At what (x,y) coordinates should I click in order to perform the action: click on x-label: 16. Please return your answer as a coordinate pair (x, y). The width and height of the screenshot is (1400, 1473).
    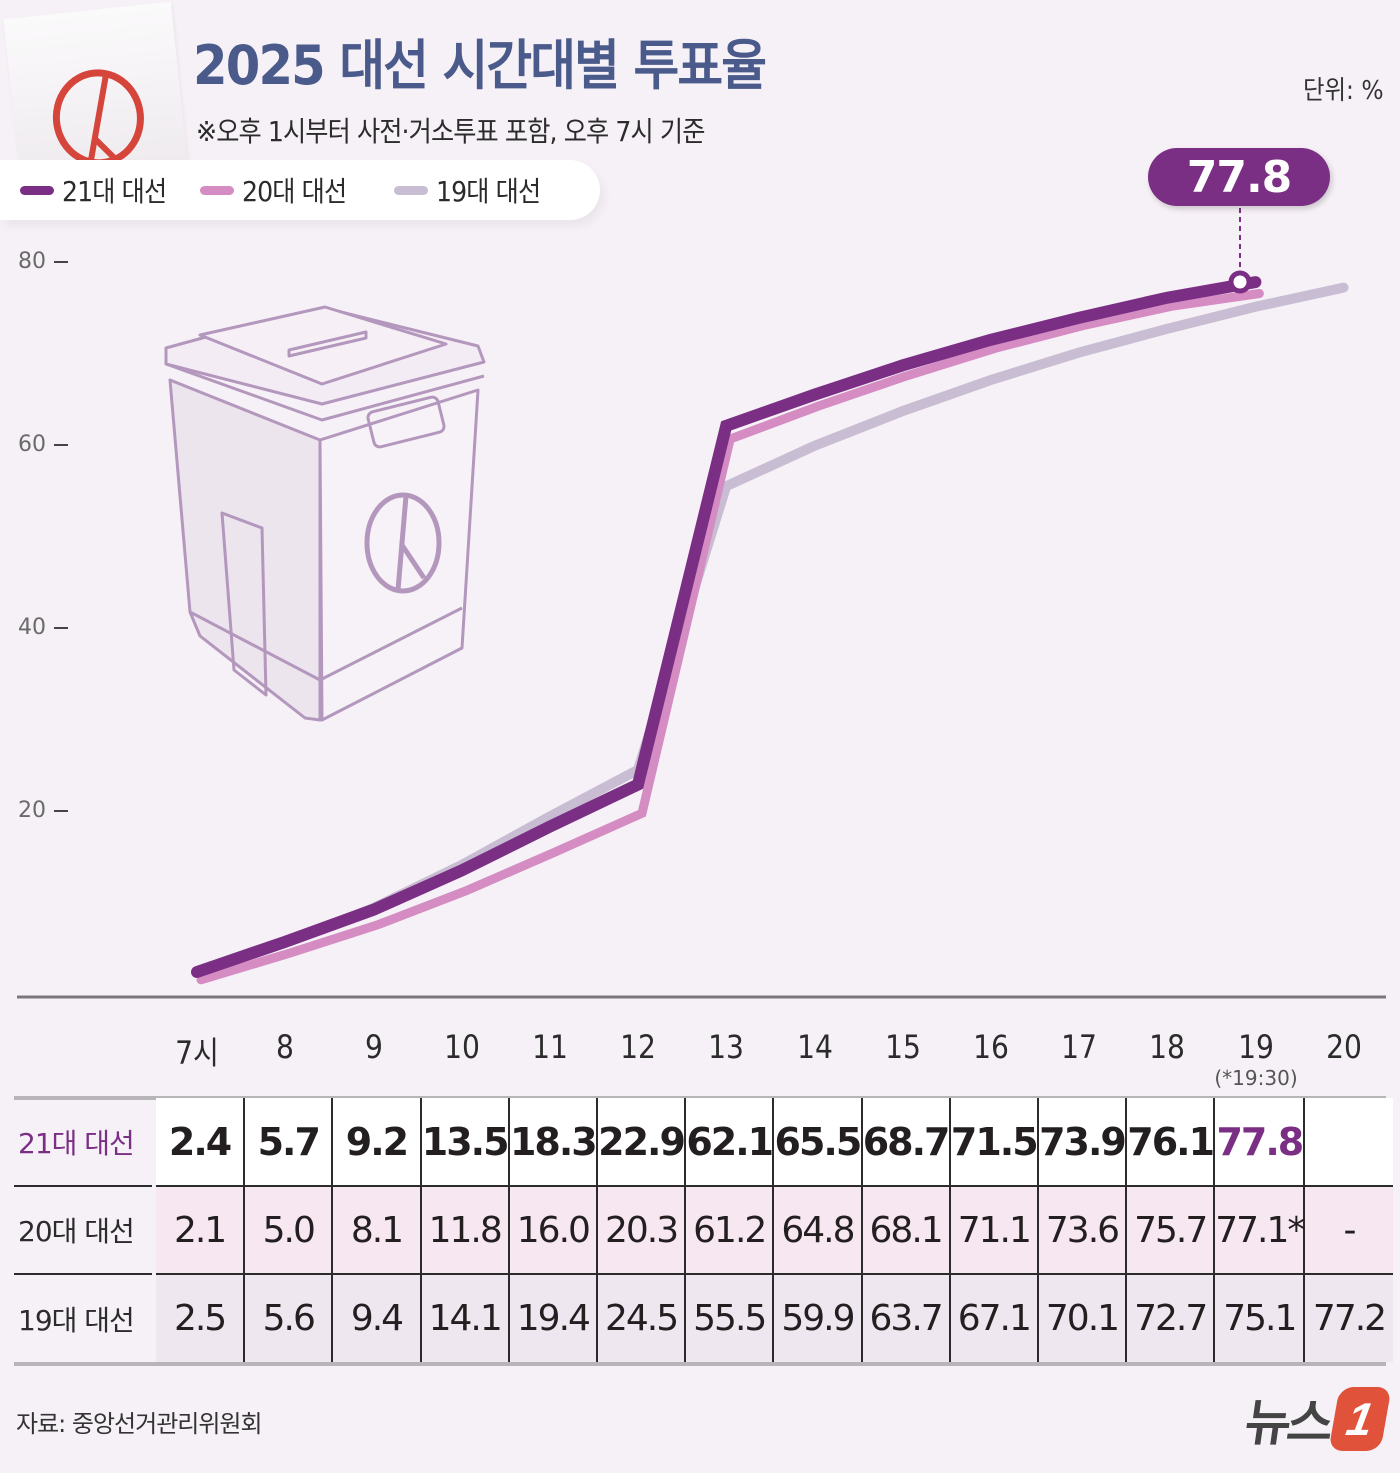
    Looking at the image, I should click on (991, 1047).